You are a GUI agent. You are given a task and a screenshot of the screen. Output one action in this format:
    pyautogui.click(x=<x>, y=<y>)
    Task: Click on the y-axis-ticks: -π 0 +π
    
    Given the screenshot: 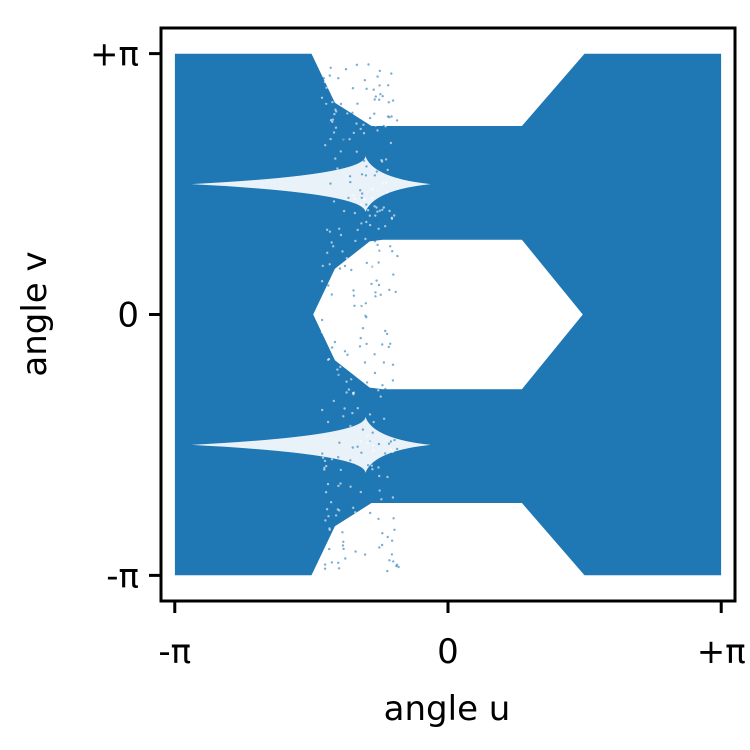 What is the action you would take?
    pyautogui.click(x=125, y=315)
    